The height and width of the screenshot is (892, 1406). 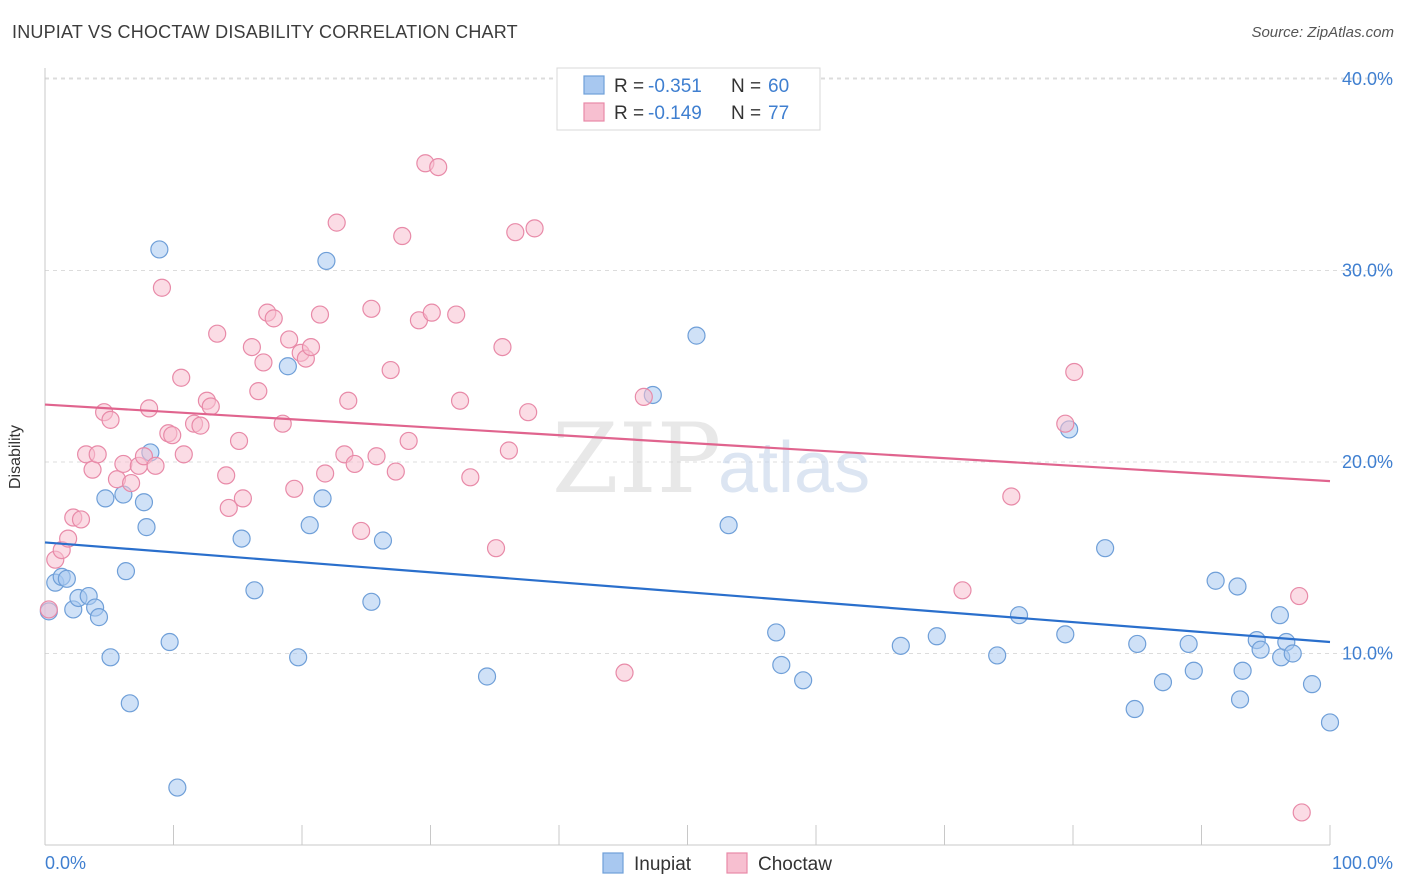 What do you see at coordinates (675, 113) in the screenshot?
I see `legend-r-value: -0.149` at bounding box center [675, 113].